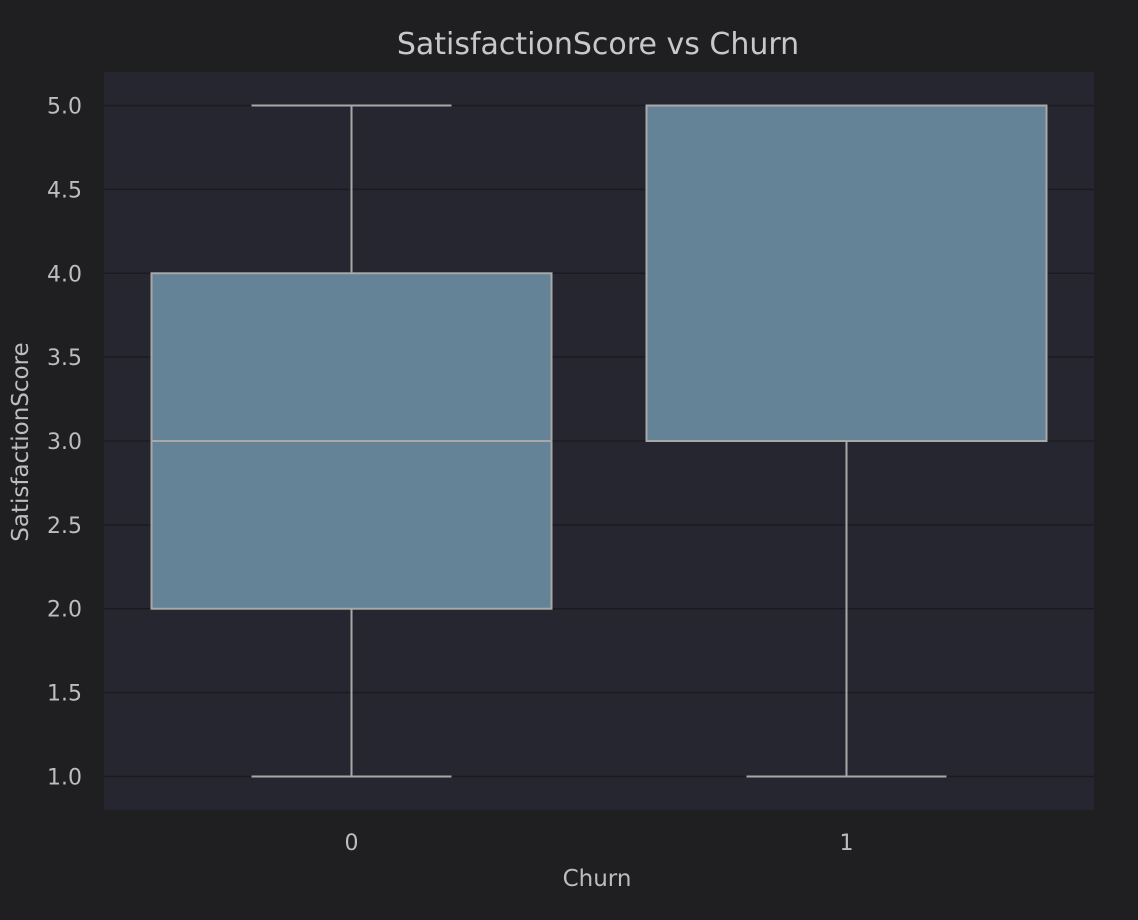  What do you see at coordinates (597, 879) in the screenshot?
I see `x-axis-label: Churn` at bounding box center [597, 879].